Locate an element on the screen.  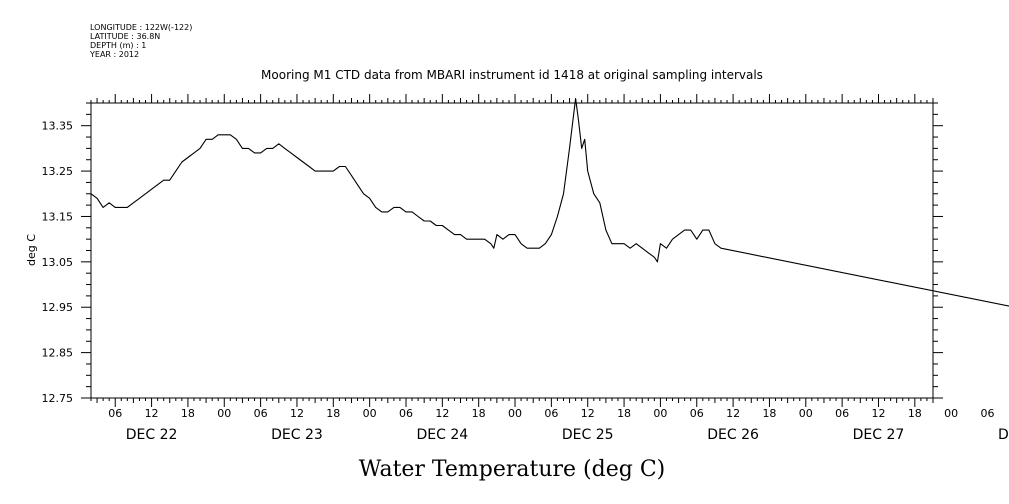
y-tick-label: 12.85 is located at coordinates (58, 353).